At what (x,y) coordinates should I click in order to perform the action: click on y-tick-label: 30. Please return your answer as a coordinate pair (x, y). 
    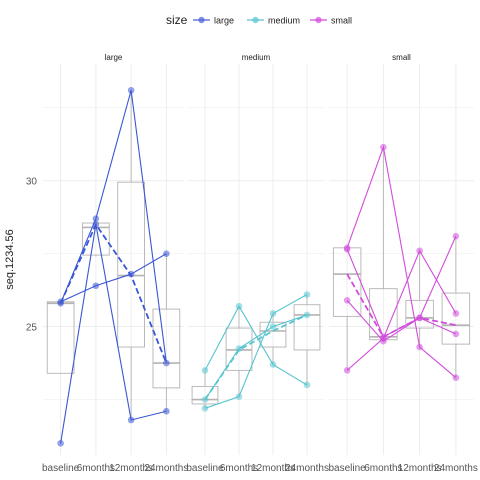
    Looking at the image, I should click on (32, 182).